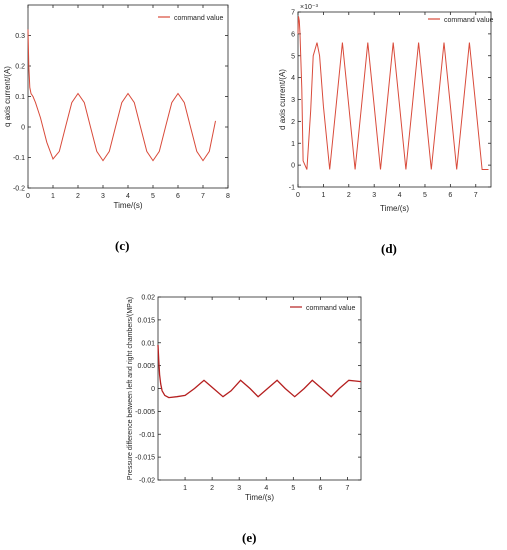 This screenshot has width=507, height=550. What do you see at coordinates (148, 298) in the screenshot?
I see `y-tick-label: 0.02` at bounding box center [148, 298].